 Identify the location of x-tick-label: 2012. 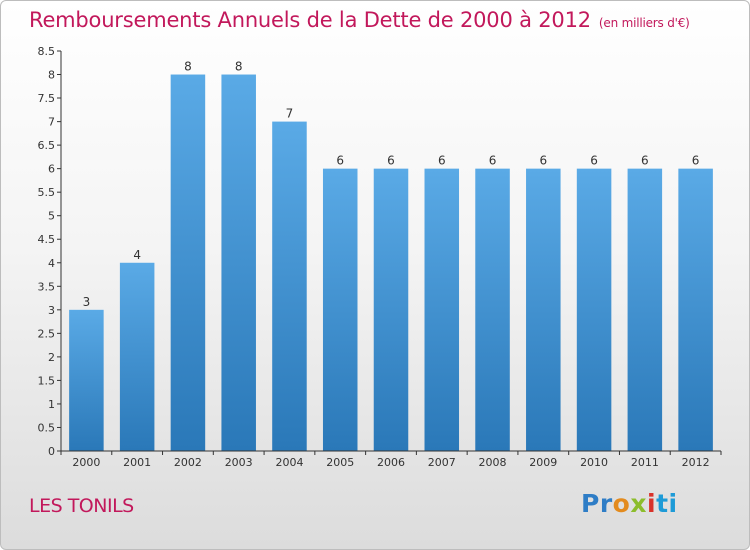
(696, 462).